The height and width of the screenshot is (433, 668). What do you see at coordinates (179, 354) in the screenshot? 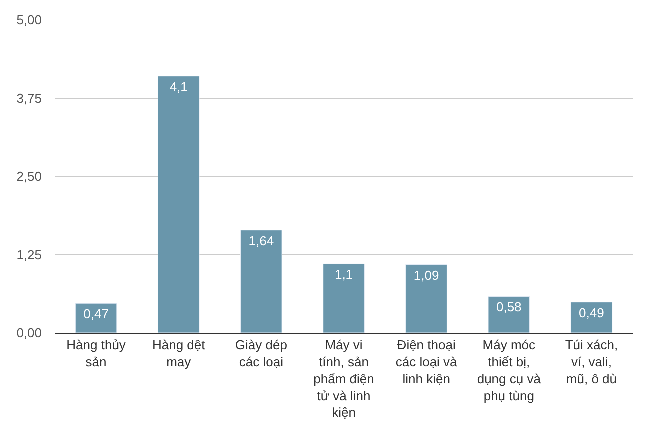
I see `x-tick-label: Hàng dệt may` at bounding box center [179, 354].